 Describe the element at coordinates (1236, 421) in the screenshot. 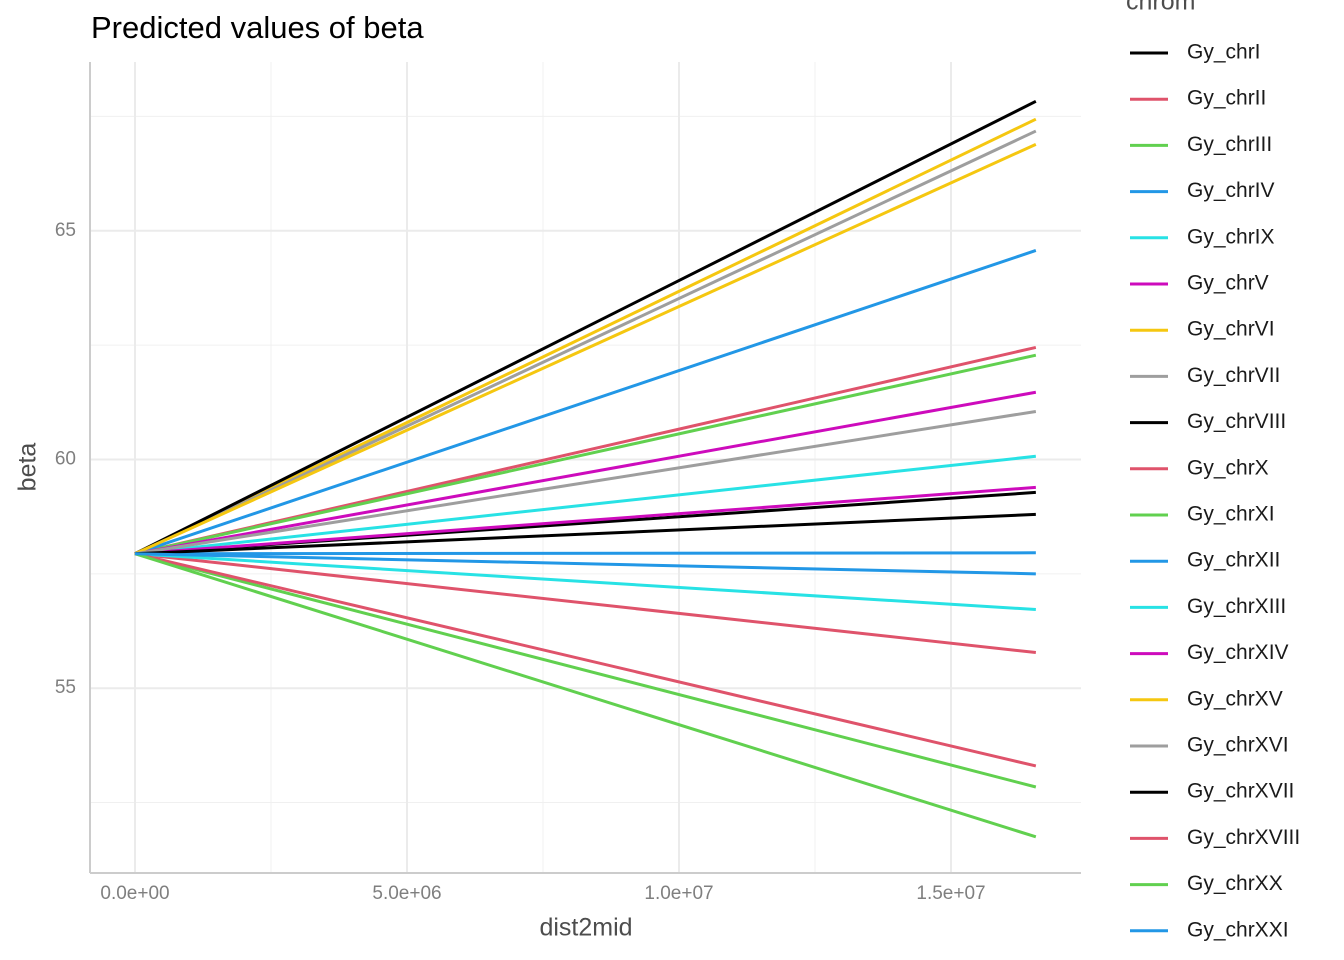

I see `legend-label: Gy_chrVIII` at that location.